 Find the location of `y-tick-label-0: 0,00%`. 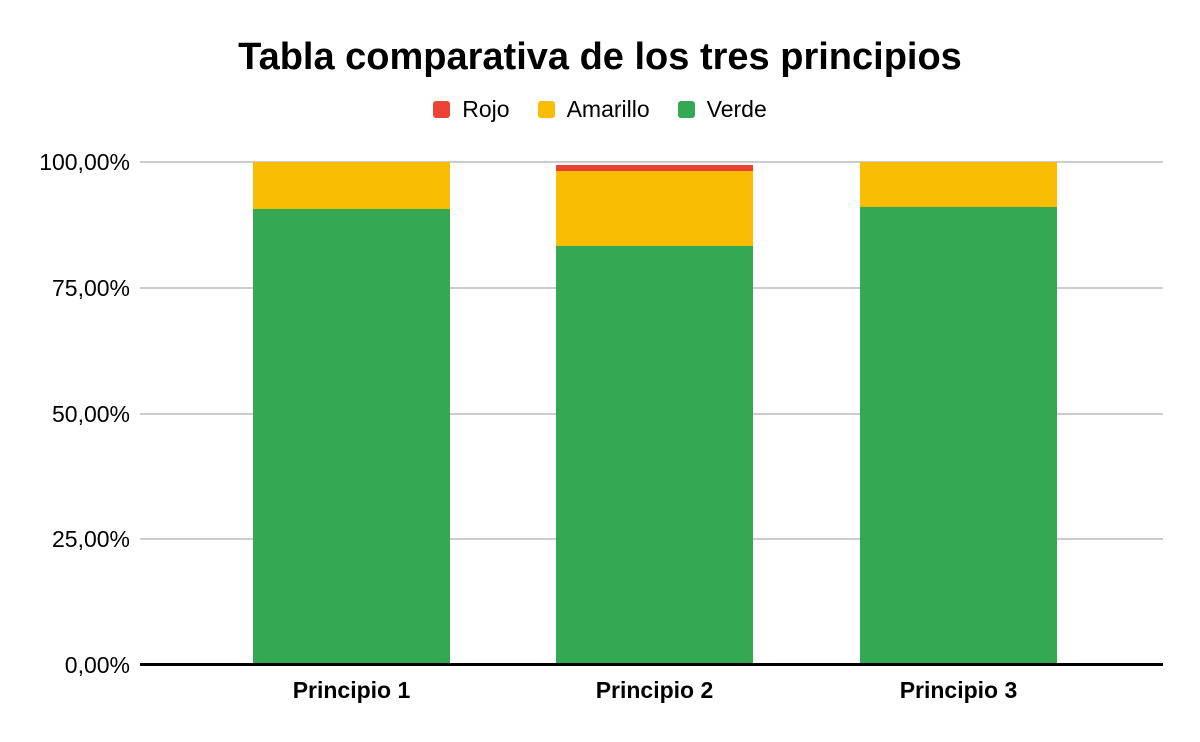

y-tick-label-0: 0,00% is located at coordinates (97, 665).